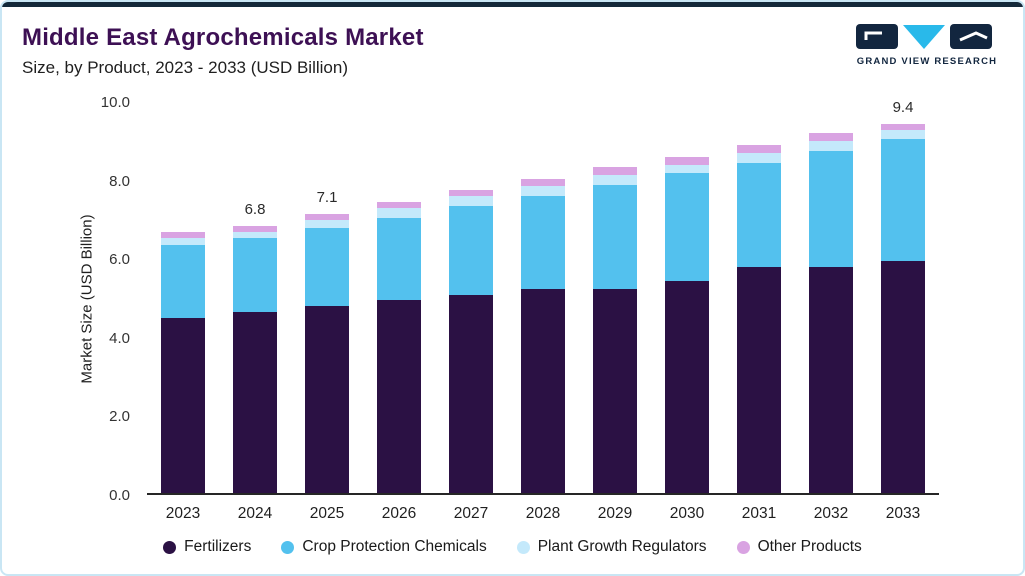 This screenshot has width=1025, height=576. What do you see at coordinates (809, 546) in the screenshot?
I see `legend-label: Other Products` at bounding box center [809, 546].